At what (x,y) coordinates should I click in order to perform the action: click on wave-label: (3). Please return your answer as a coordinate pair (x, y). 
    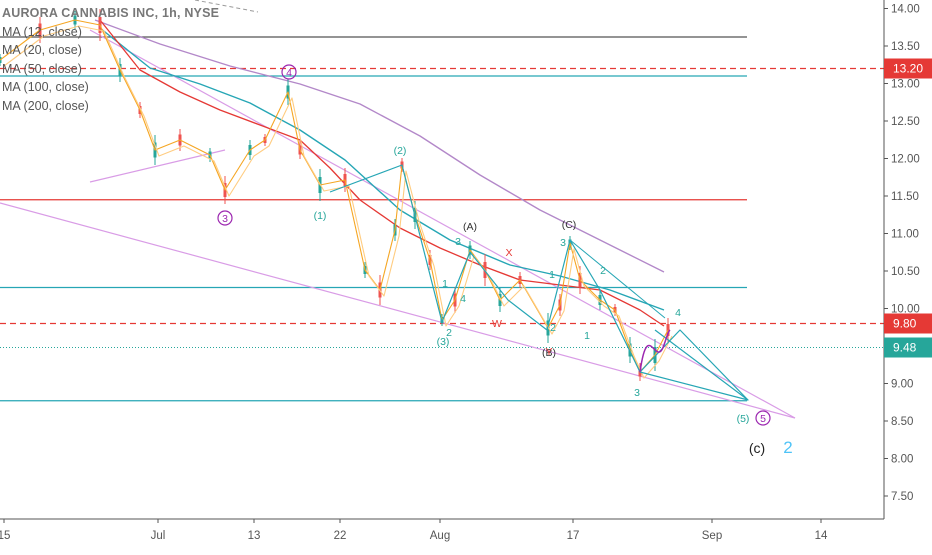
    Looking at the image, I should click on (443, 342).